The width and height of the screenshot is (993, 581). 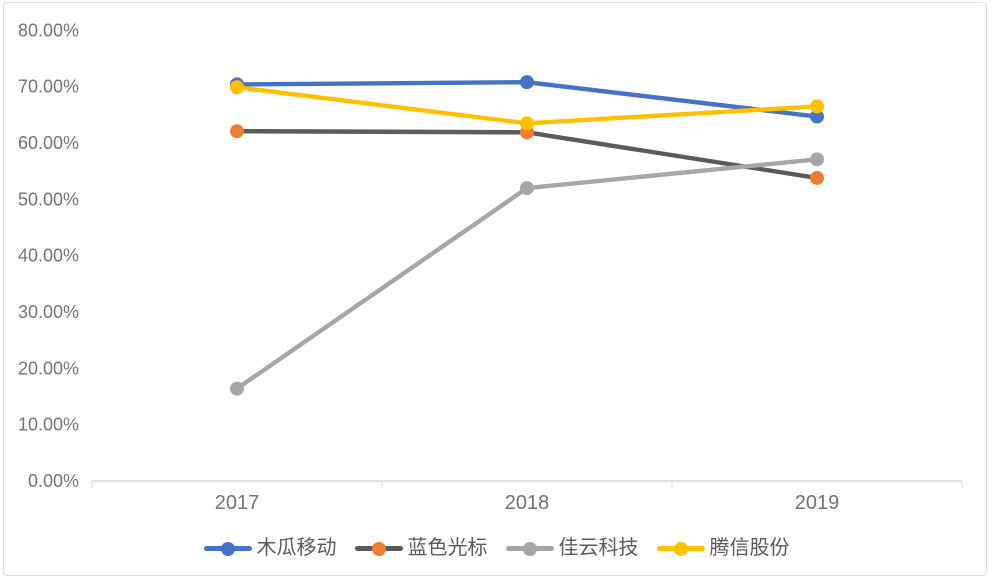 I want to click on y-axis-label: 50.00%, so click(x=48, y=199).